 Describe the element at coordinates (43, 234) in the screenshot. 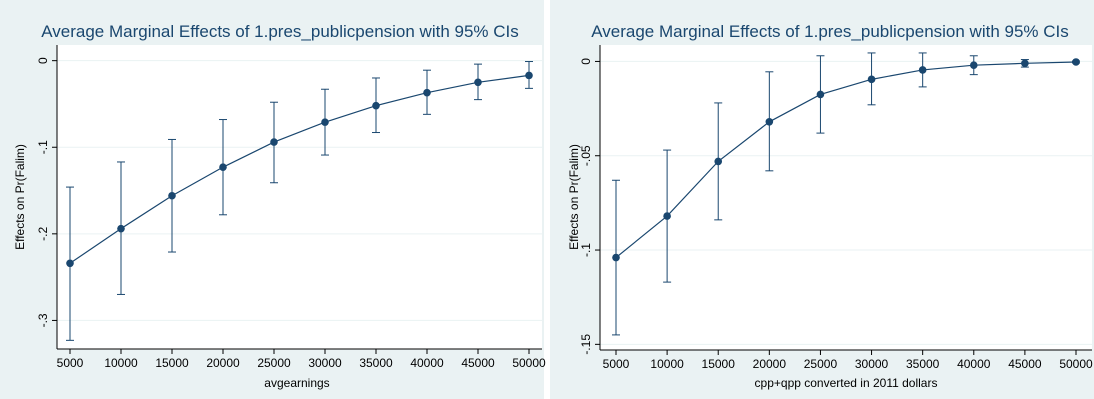

I see `y-tick-label: -.2` at that location.